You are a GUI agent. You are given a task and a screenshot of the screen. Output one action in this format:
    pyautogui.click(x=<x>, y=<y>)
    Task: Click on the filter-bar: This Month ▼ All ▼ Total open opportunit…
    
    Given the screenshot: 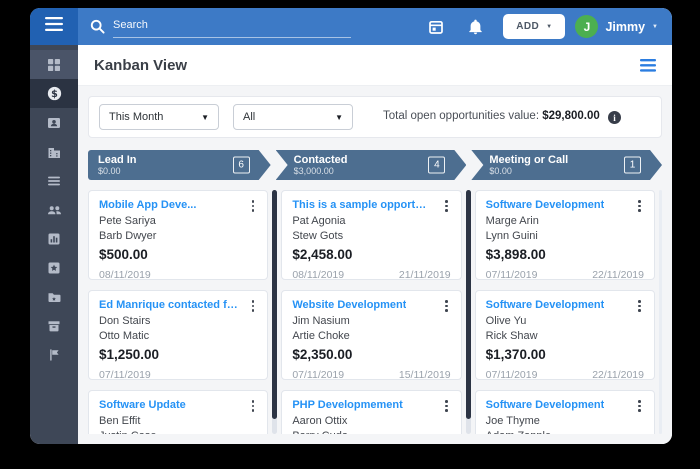 What is the action you would take?
    pyautogui.click(x=375, y=117)
    